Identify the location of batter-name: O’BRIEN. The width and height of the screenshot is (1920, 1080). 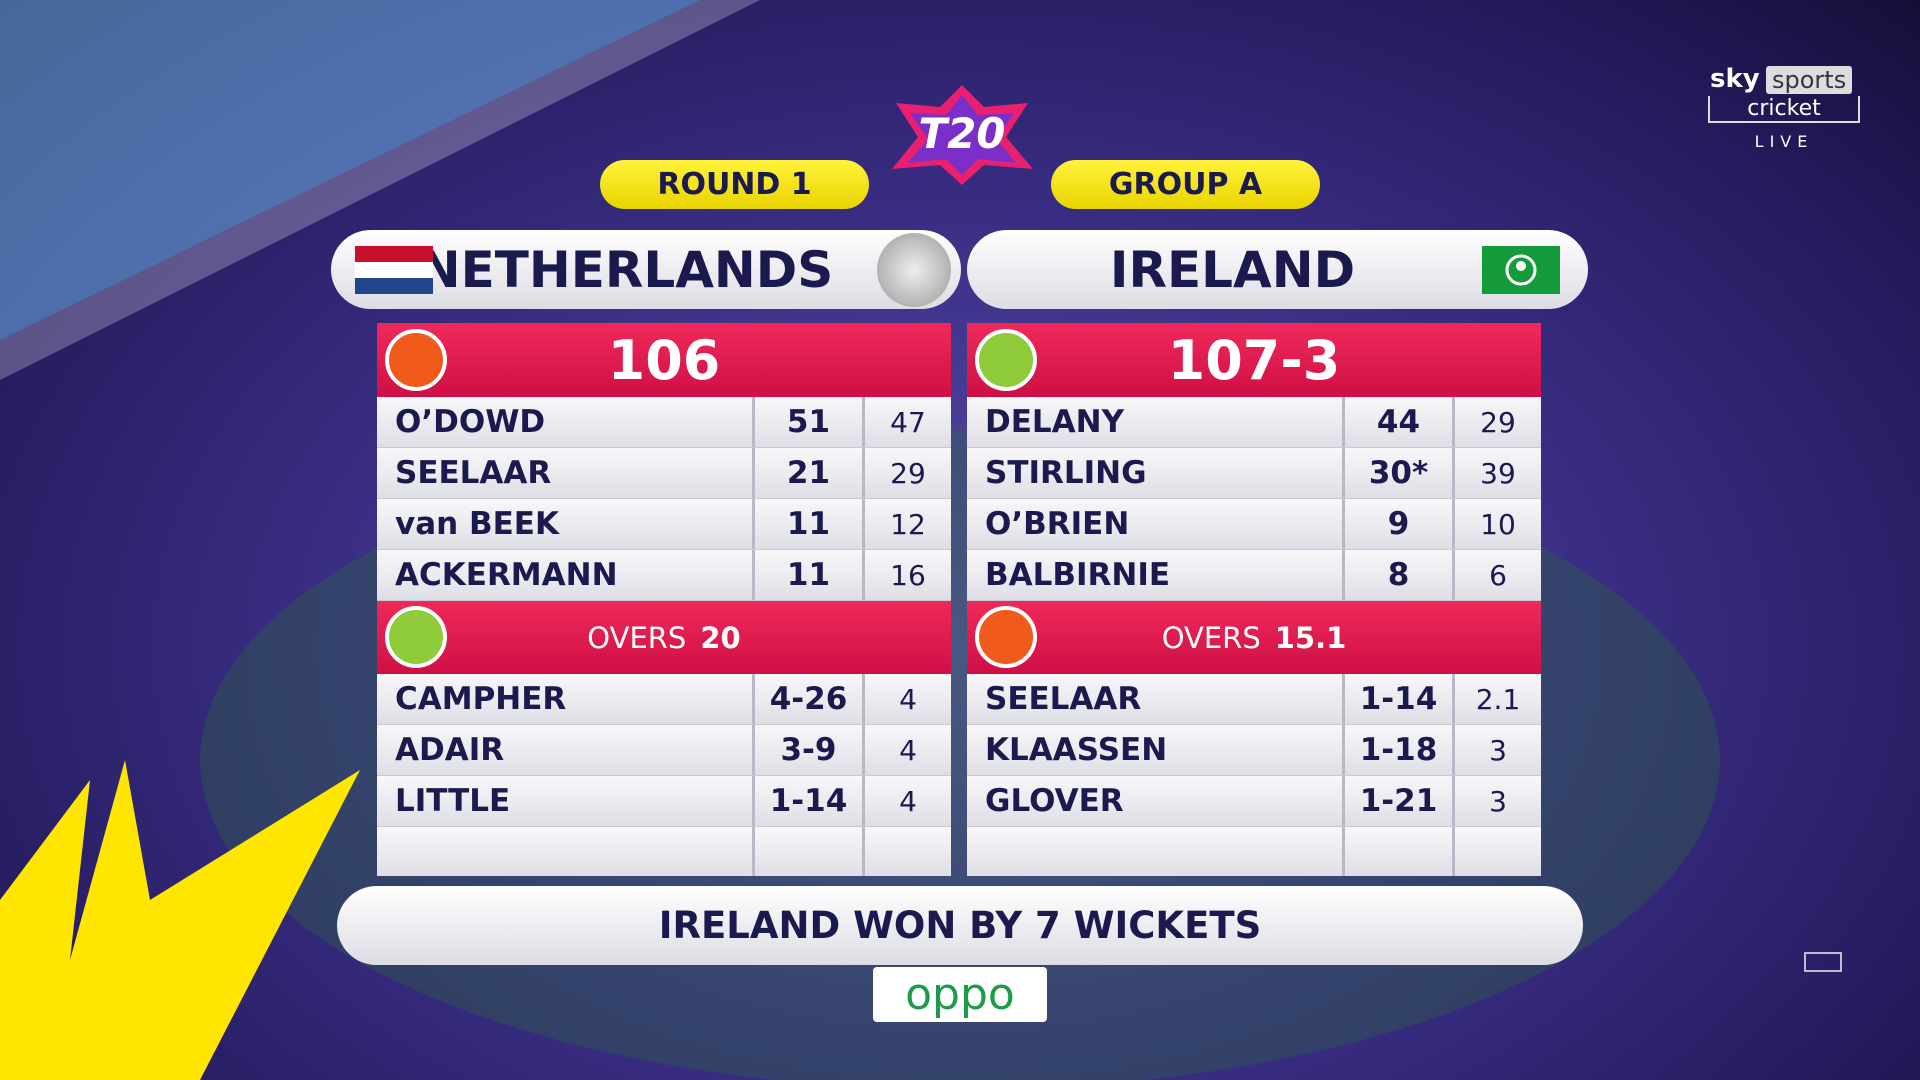
(1156, 524).